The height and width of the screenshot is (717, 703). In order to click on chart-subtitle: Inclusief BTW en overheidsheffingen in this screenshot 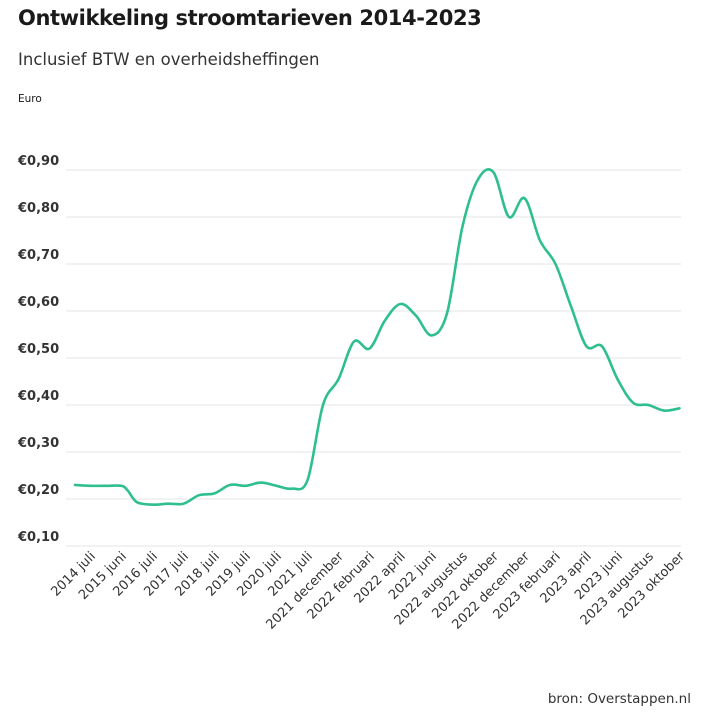, I will do `click(169, 59)`.